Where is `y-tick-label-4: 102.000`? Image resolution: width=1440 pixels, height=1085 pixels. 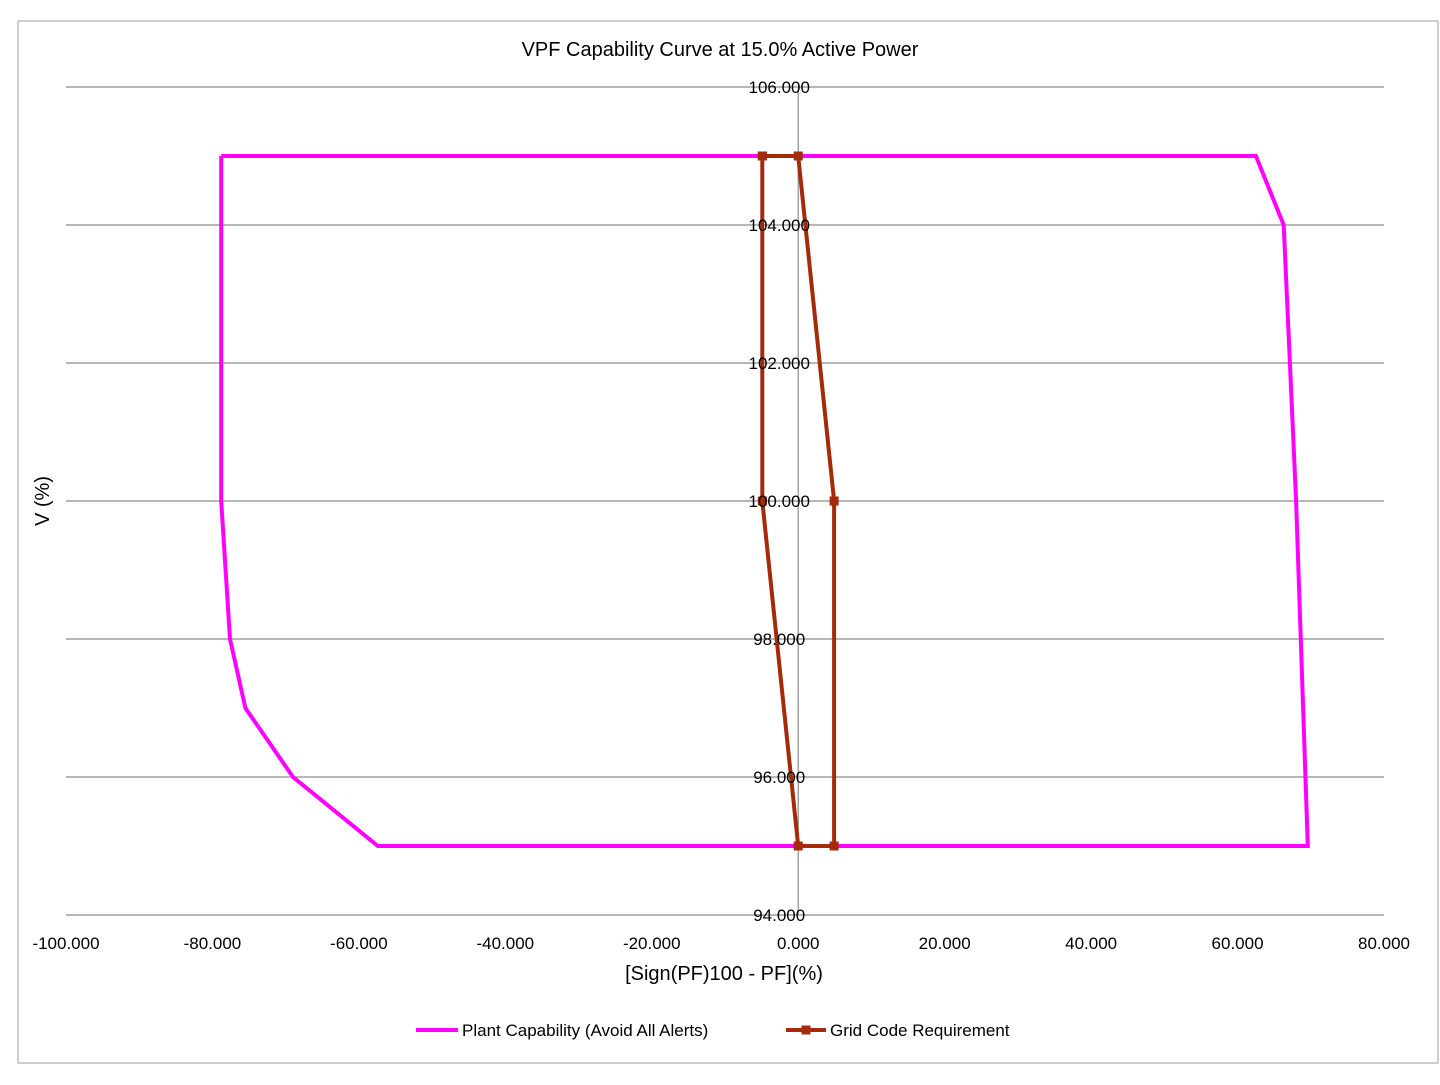
y-tick-label-4: 102.000 is located at coordinates (778, 363).